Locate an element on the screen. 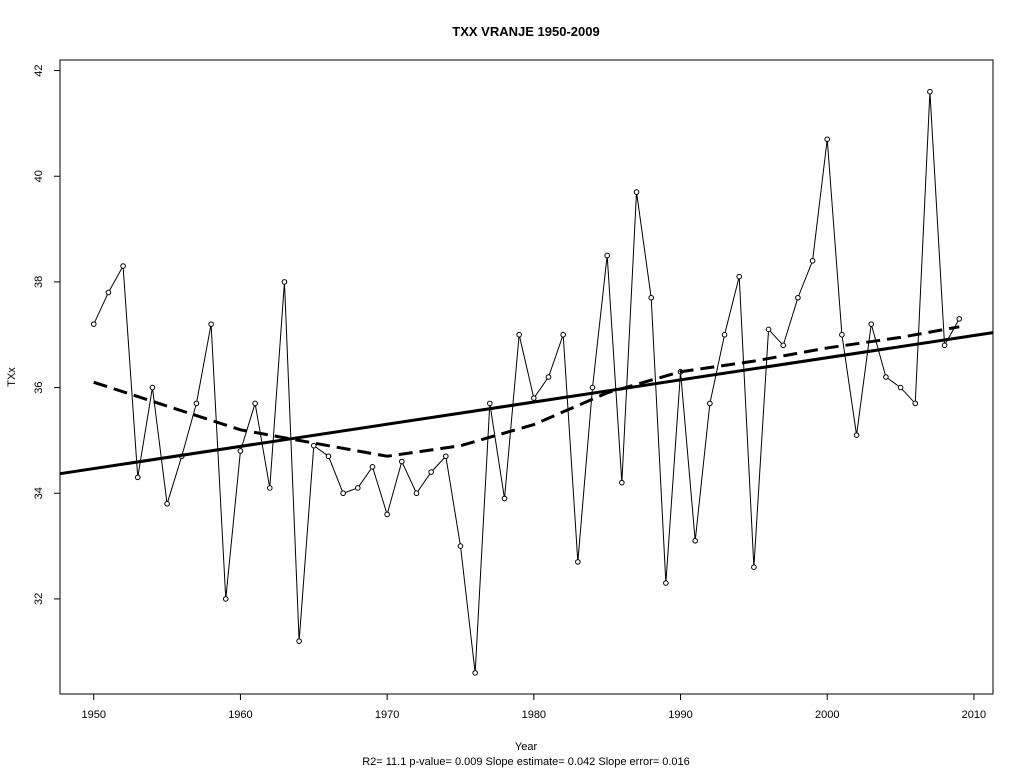 This screenshot has width=1024, height=768. x-tick-label: 1950 is located at coordinates (93, 715).